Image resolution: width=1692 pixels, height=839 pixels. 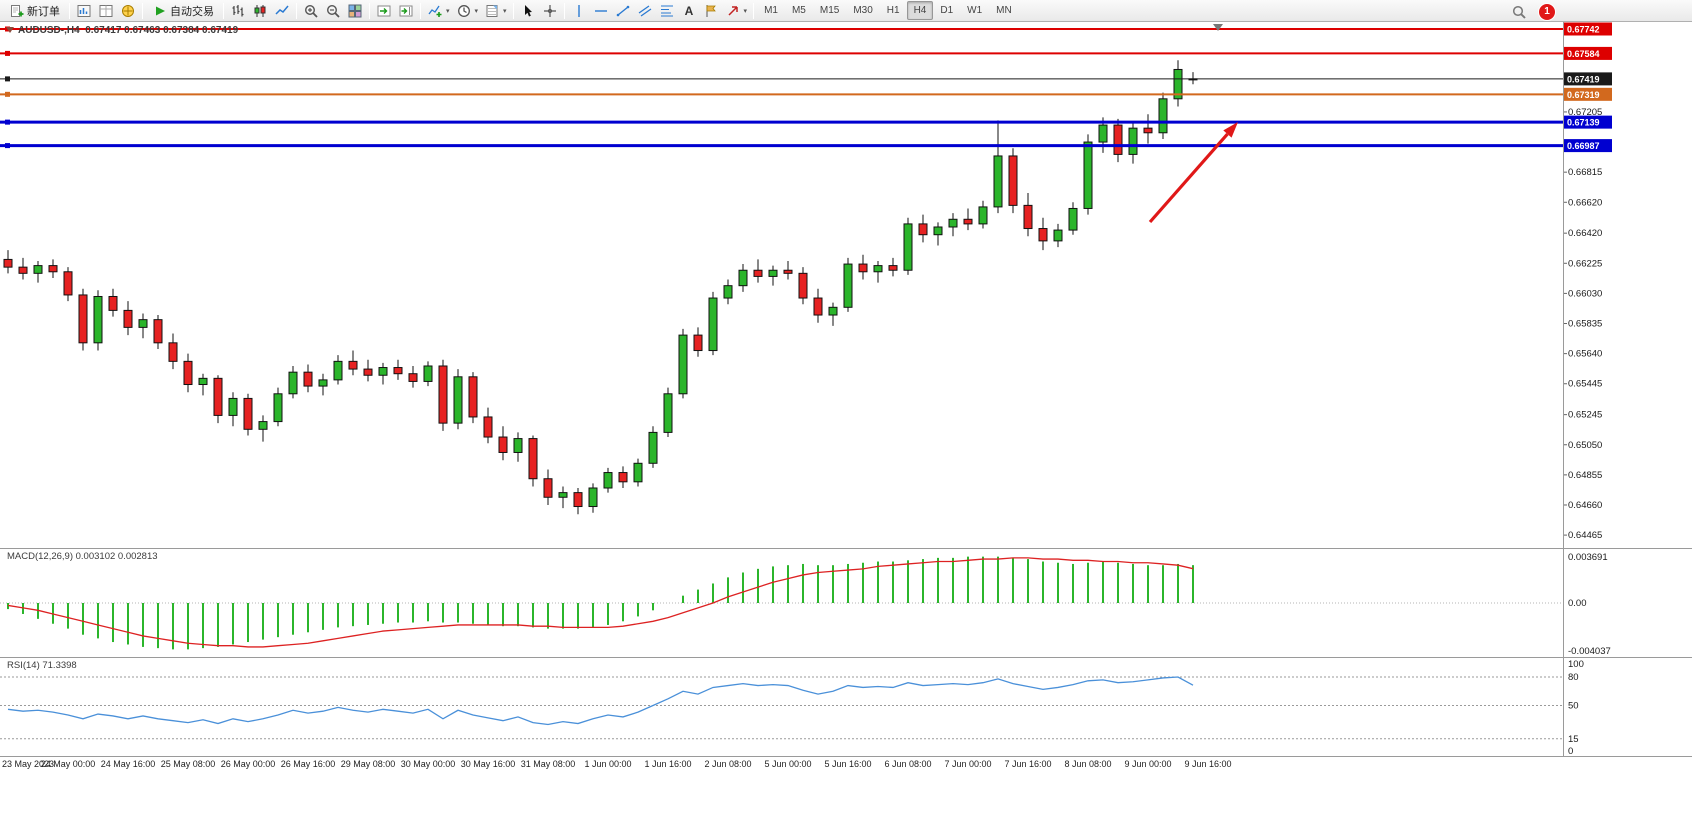 I want to click on search-button, so click(x=1519, y=11).